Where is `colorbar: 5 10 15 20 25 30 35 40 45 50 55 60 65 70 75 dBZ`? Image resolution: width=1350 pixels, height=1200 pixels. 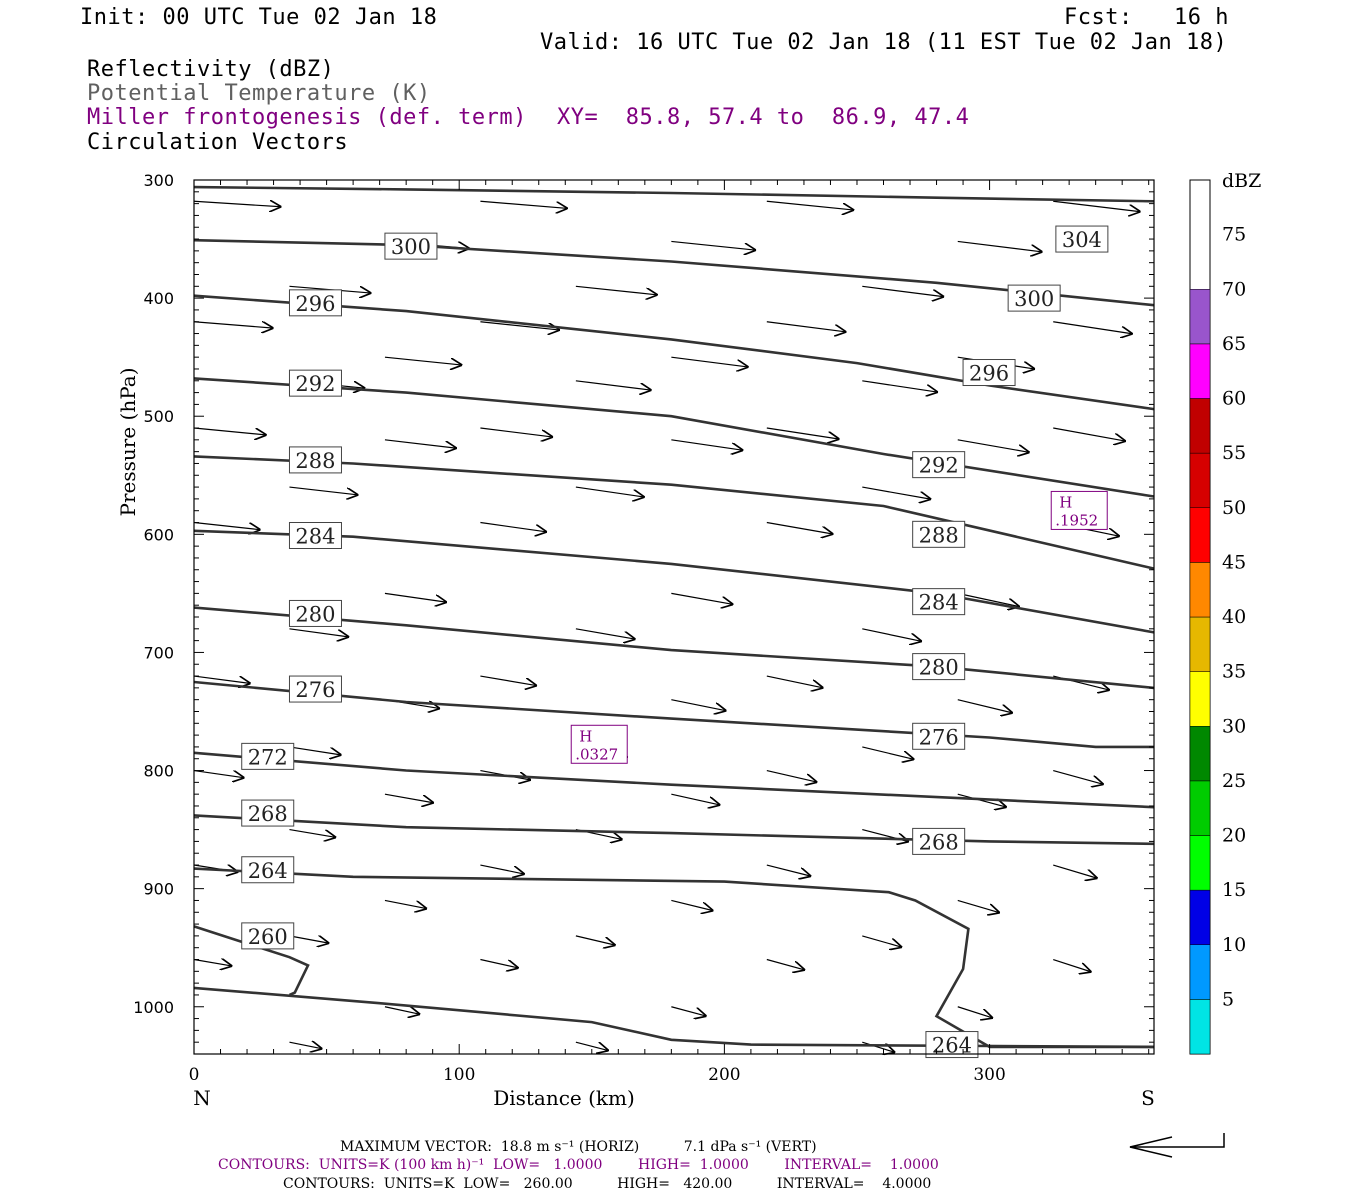
colorbar: 5 10 15 20 25 30 35 40 45 50 55 60 65 70 75 dBZ is located at coordinates (1225, 612).